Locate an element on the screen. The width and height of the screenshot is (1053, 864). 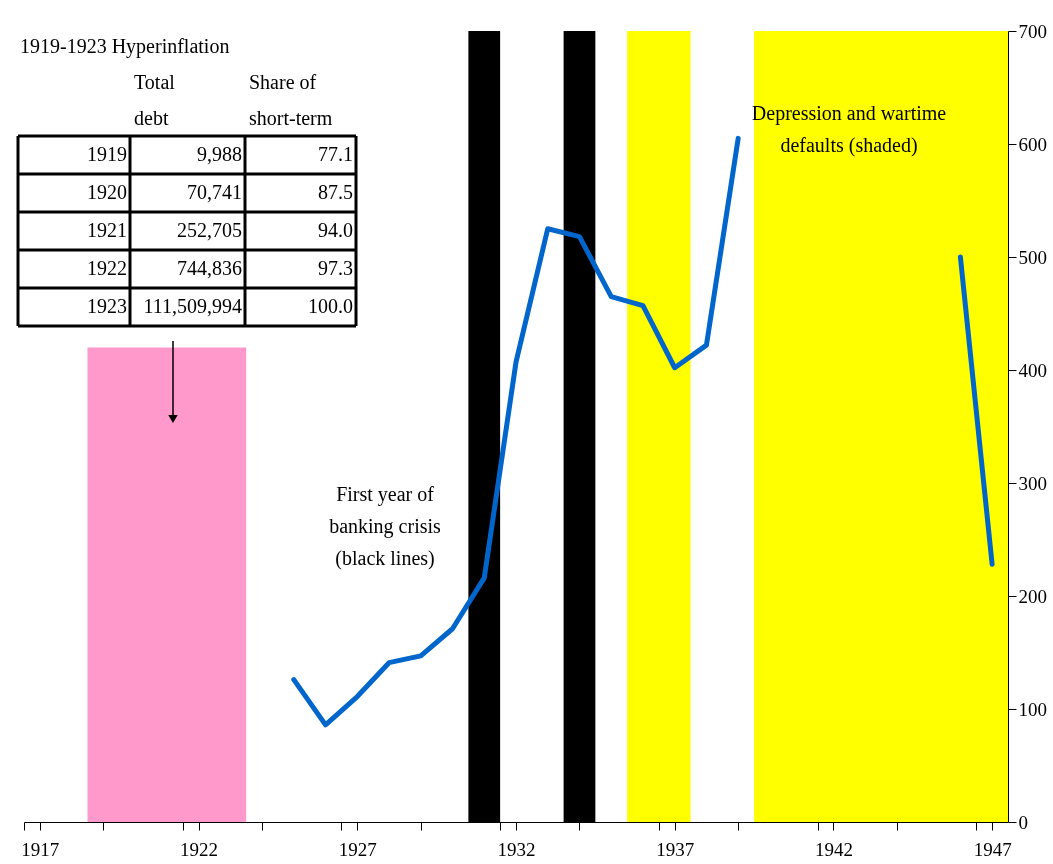
x-tick-label: 1942 is located at coordinates (833, 849).